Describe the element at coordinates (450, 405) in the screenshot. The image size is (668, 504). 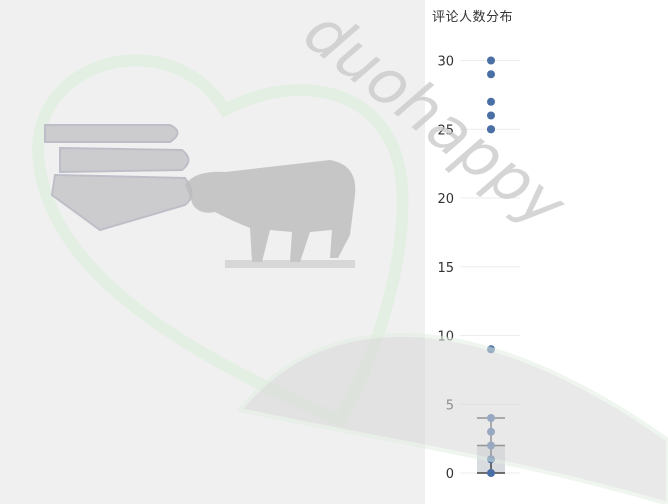
I see `y-tick-label: 5` at that location.